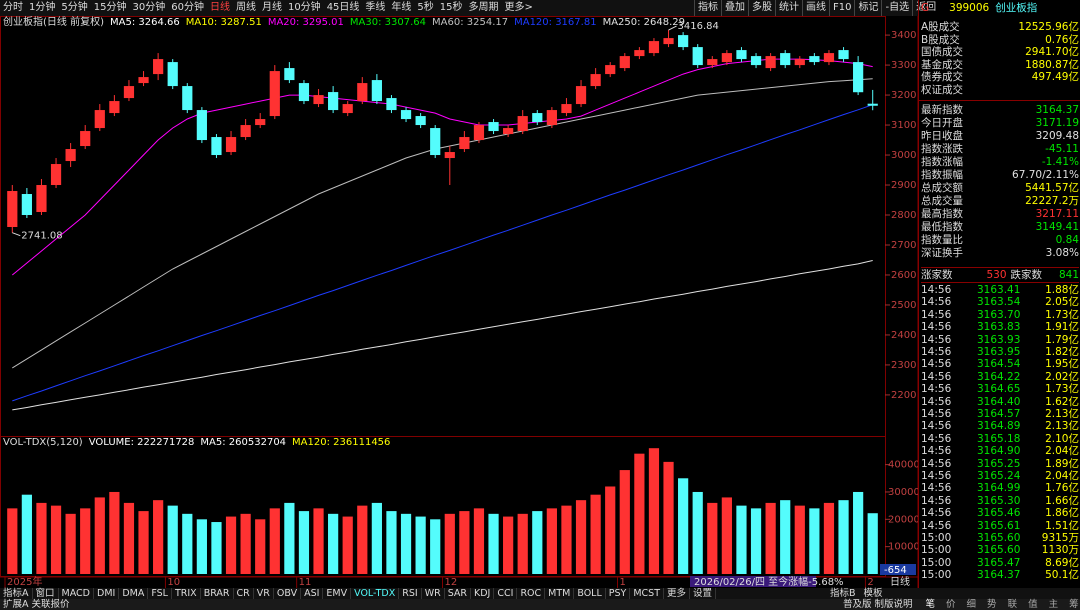 This screenshot has height=610, width=1080. I want to click on indicator-tab: 设置, so click(703, 593).